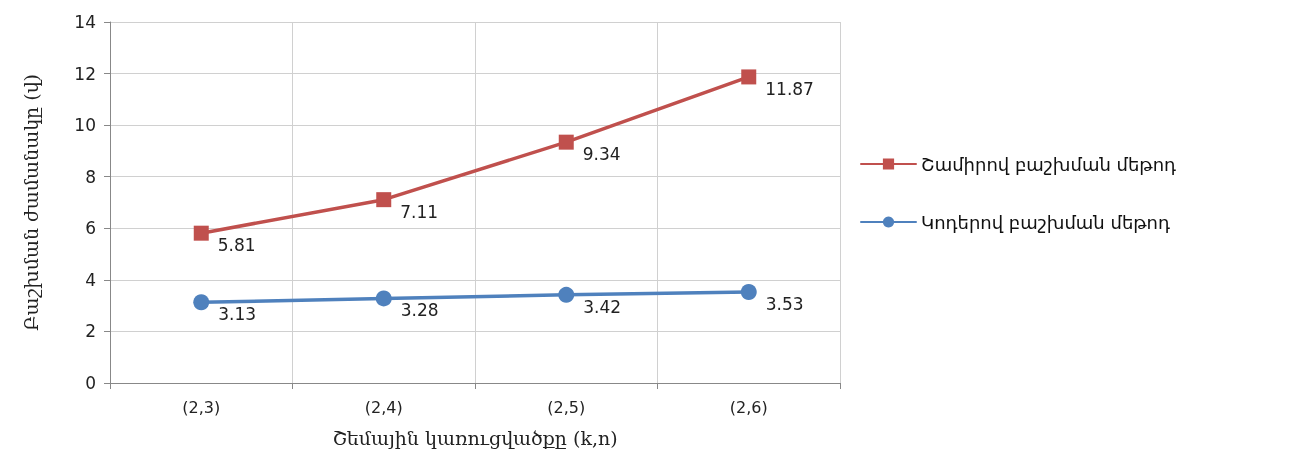 The width and height of the screenshot is (1293, 473). Describe the element at coordinates (383, 407) in the screenshot. I see `x-tick-label: (2,4)` at that location.